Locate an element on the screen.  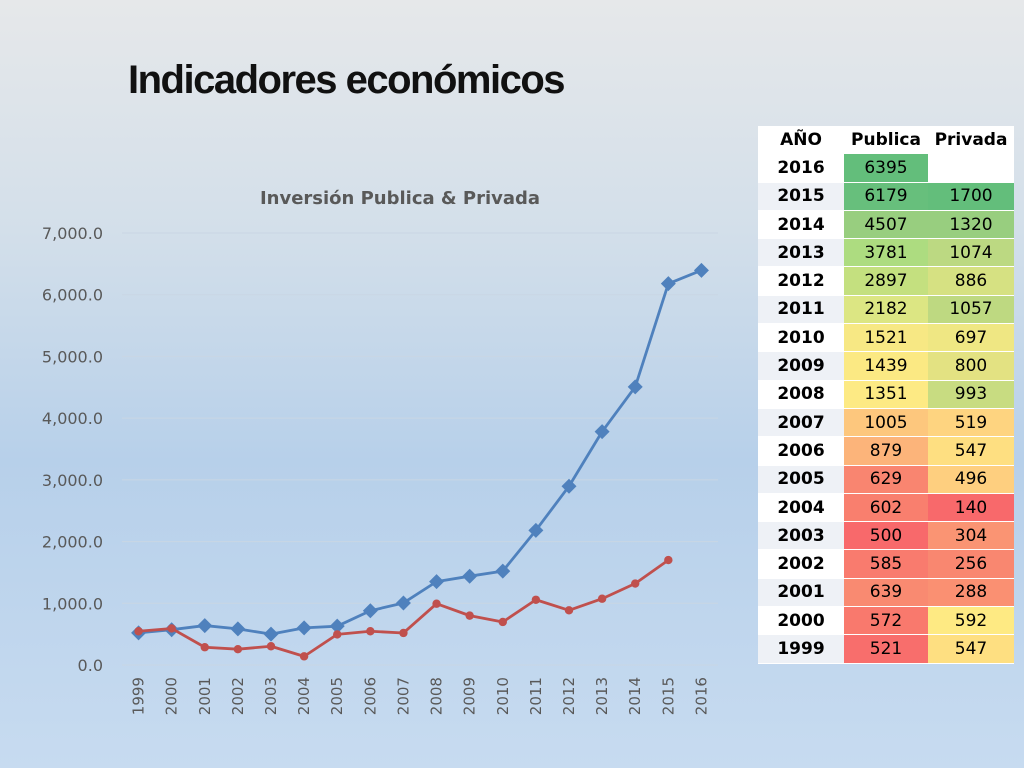
cell-privada: 519 is located at coordinates (971, 423).